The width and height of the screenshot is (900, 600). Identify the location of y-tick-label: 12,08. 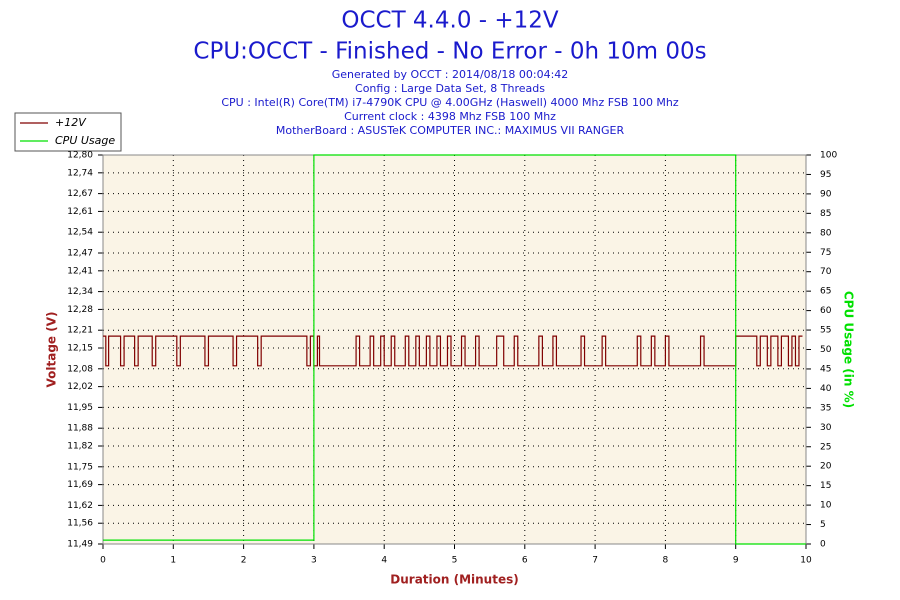
(80, 369).